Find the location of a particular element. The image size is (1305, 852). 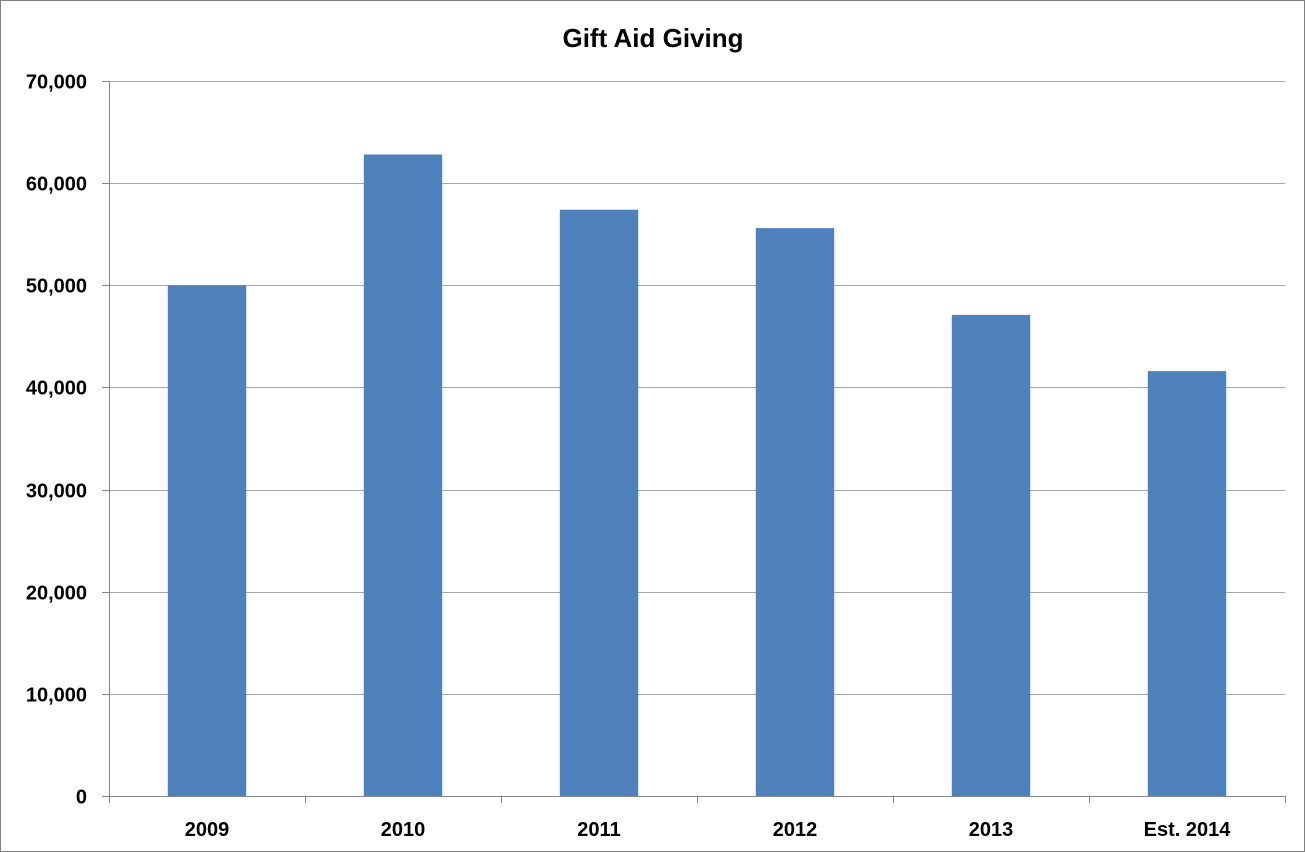

y-tick-label: 30,000 is located at coordinates (56, 492).